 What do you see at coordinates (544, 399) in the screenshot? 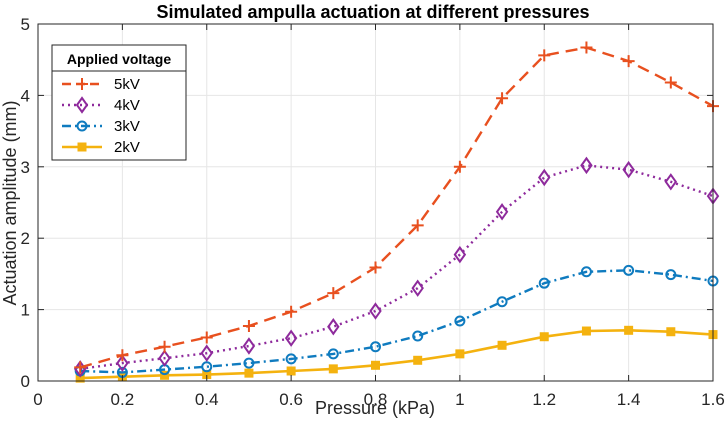
I see `x-tick-label: 1.2` at bounding box center [544, 399].